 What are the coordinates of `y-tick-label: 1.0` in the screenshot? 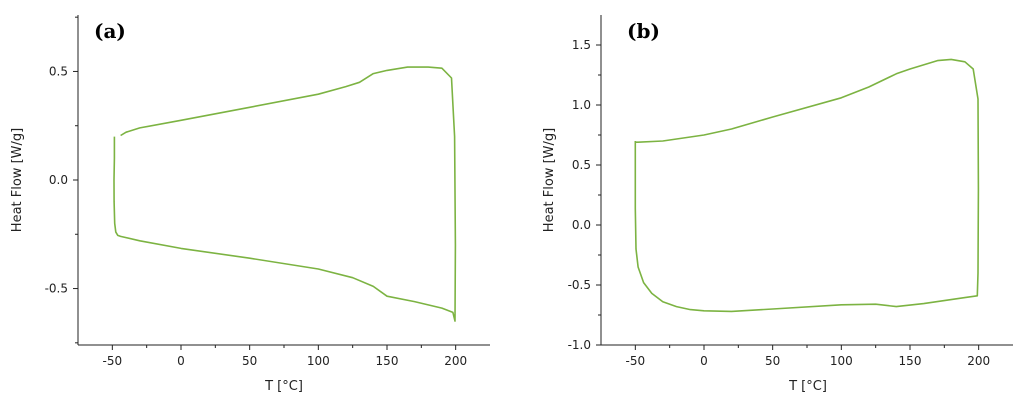 It's located at (581, 105).